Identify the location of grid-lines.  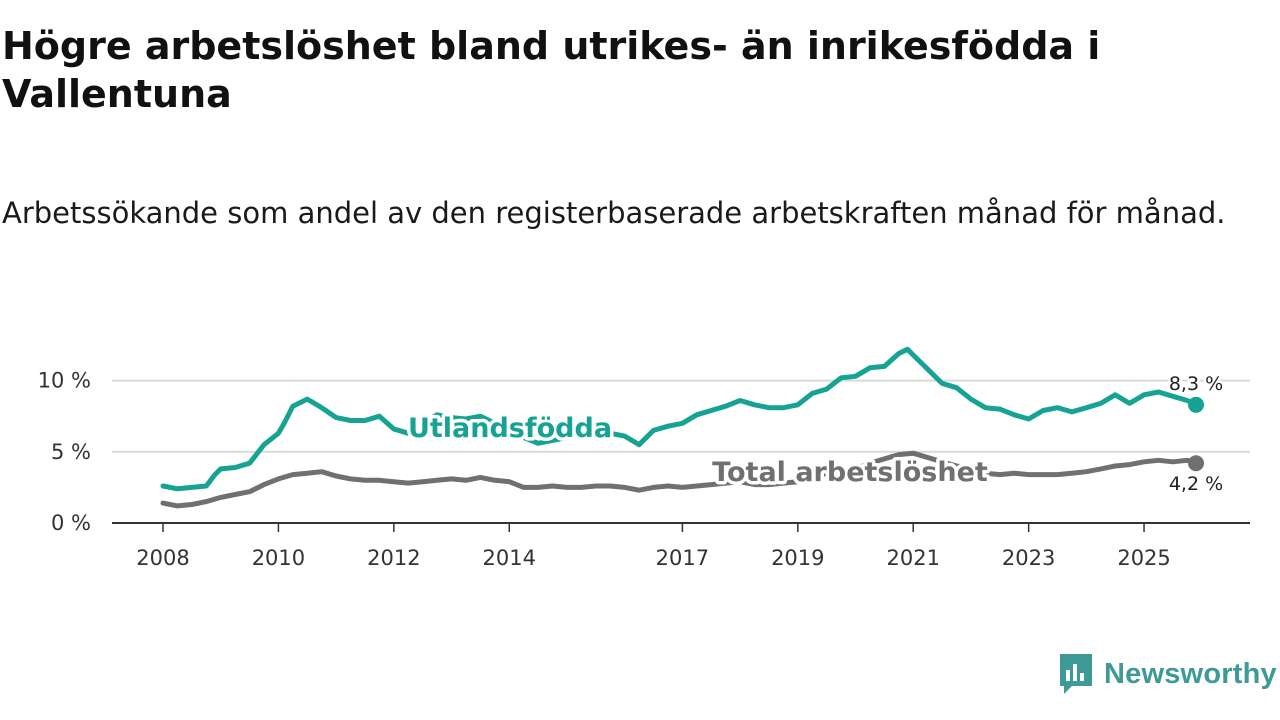
(681, 416).